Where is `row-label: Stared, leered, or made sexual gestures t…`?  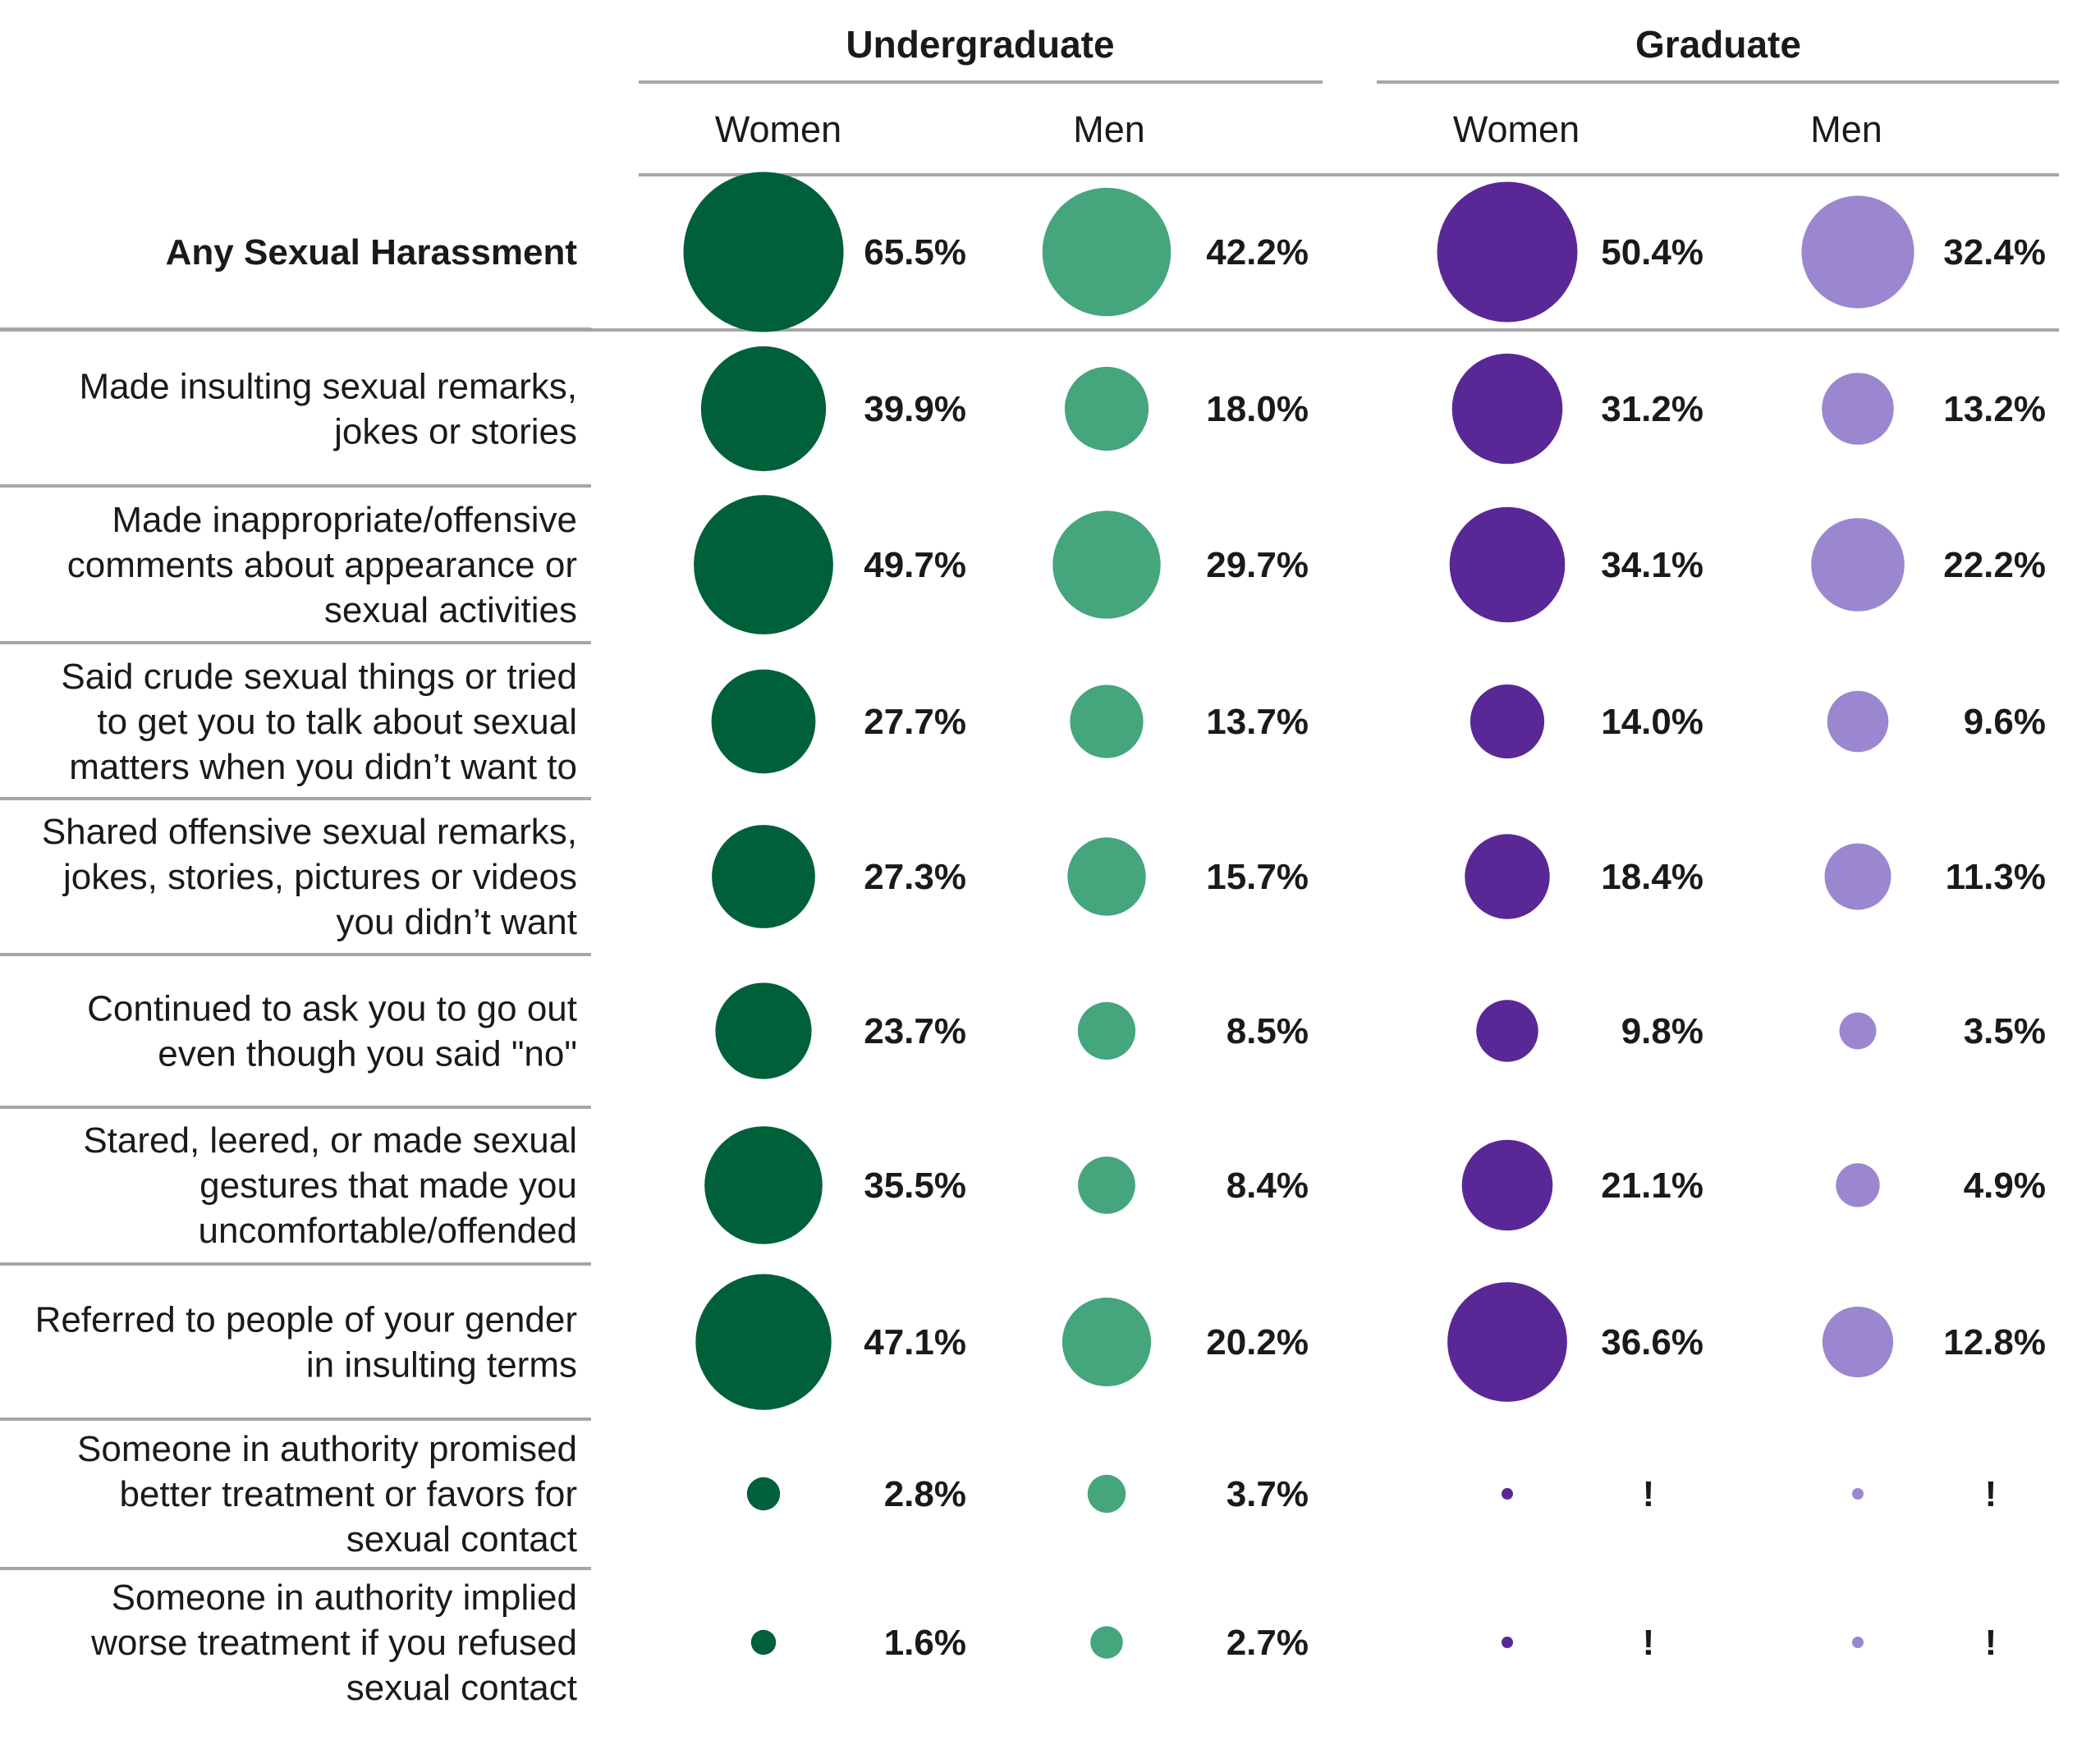 row-label: Stared, leered, or made sexual gestures t… is located at coordinates (330, 1185).